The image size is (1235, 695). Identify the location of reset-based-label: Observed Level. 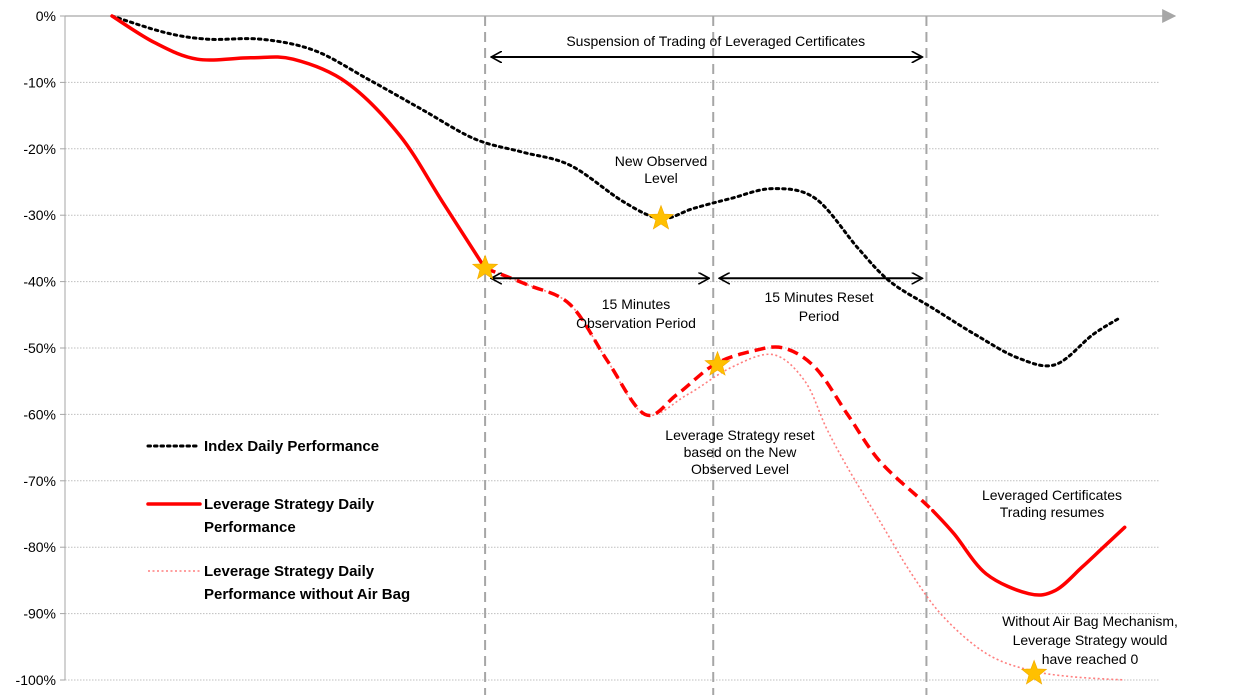
(740, 469).